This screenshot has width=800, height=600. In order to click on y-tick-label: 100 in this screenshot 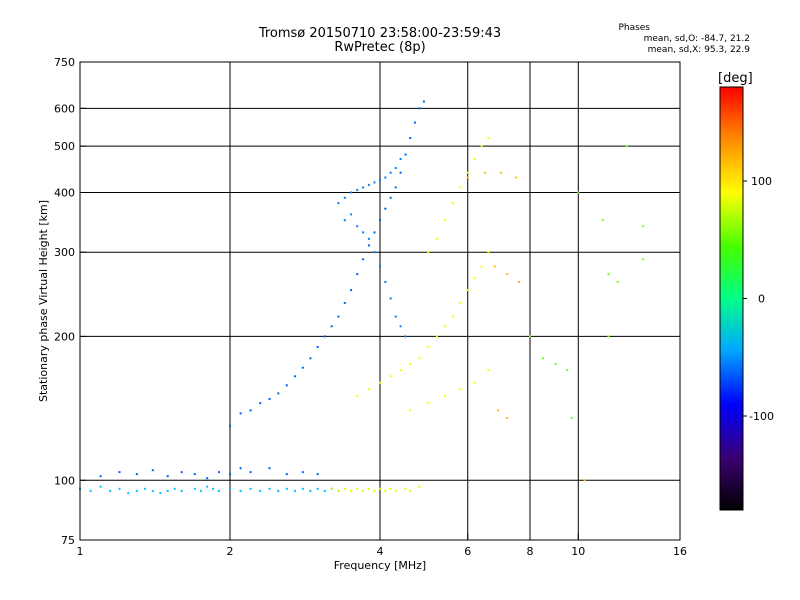, I will do `click(64, 480)`.